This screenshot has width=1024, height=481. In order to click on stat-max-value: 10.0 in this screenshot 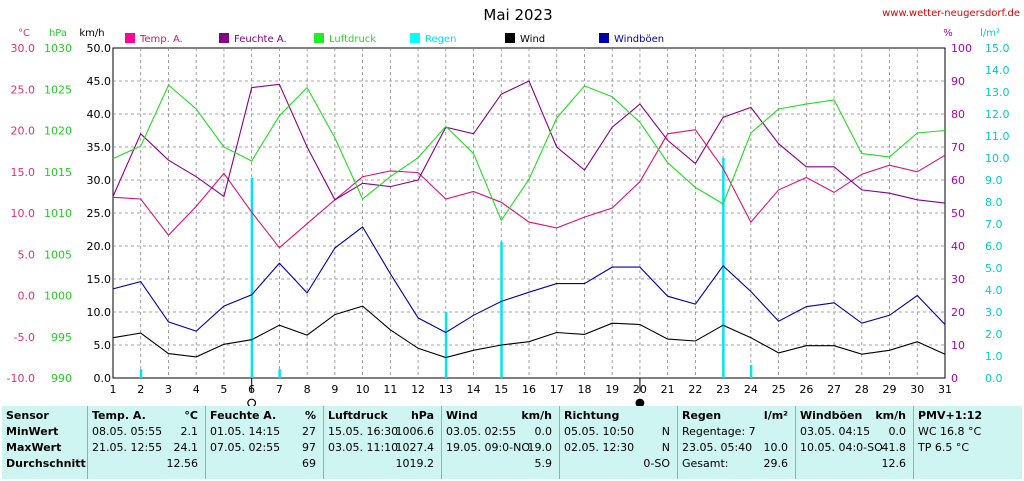, I will do `click(776, 447)`.